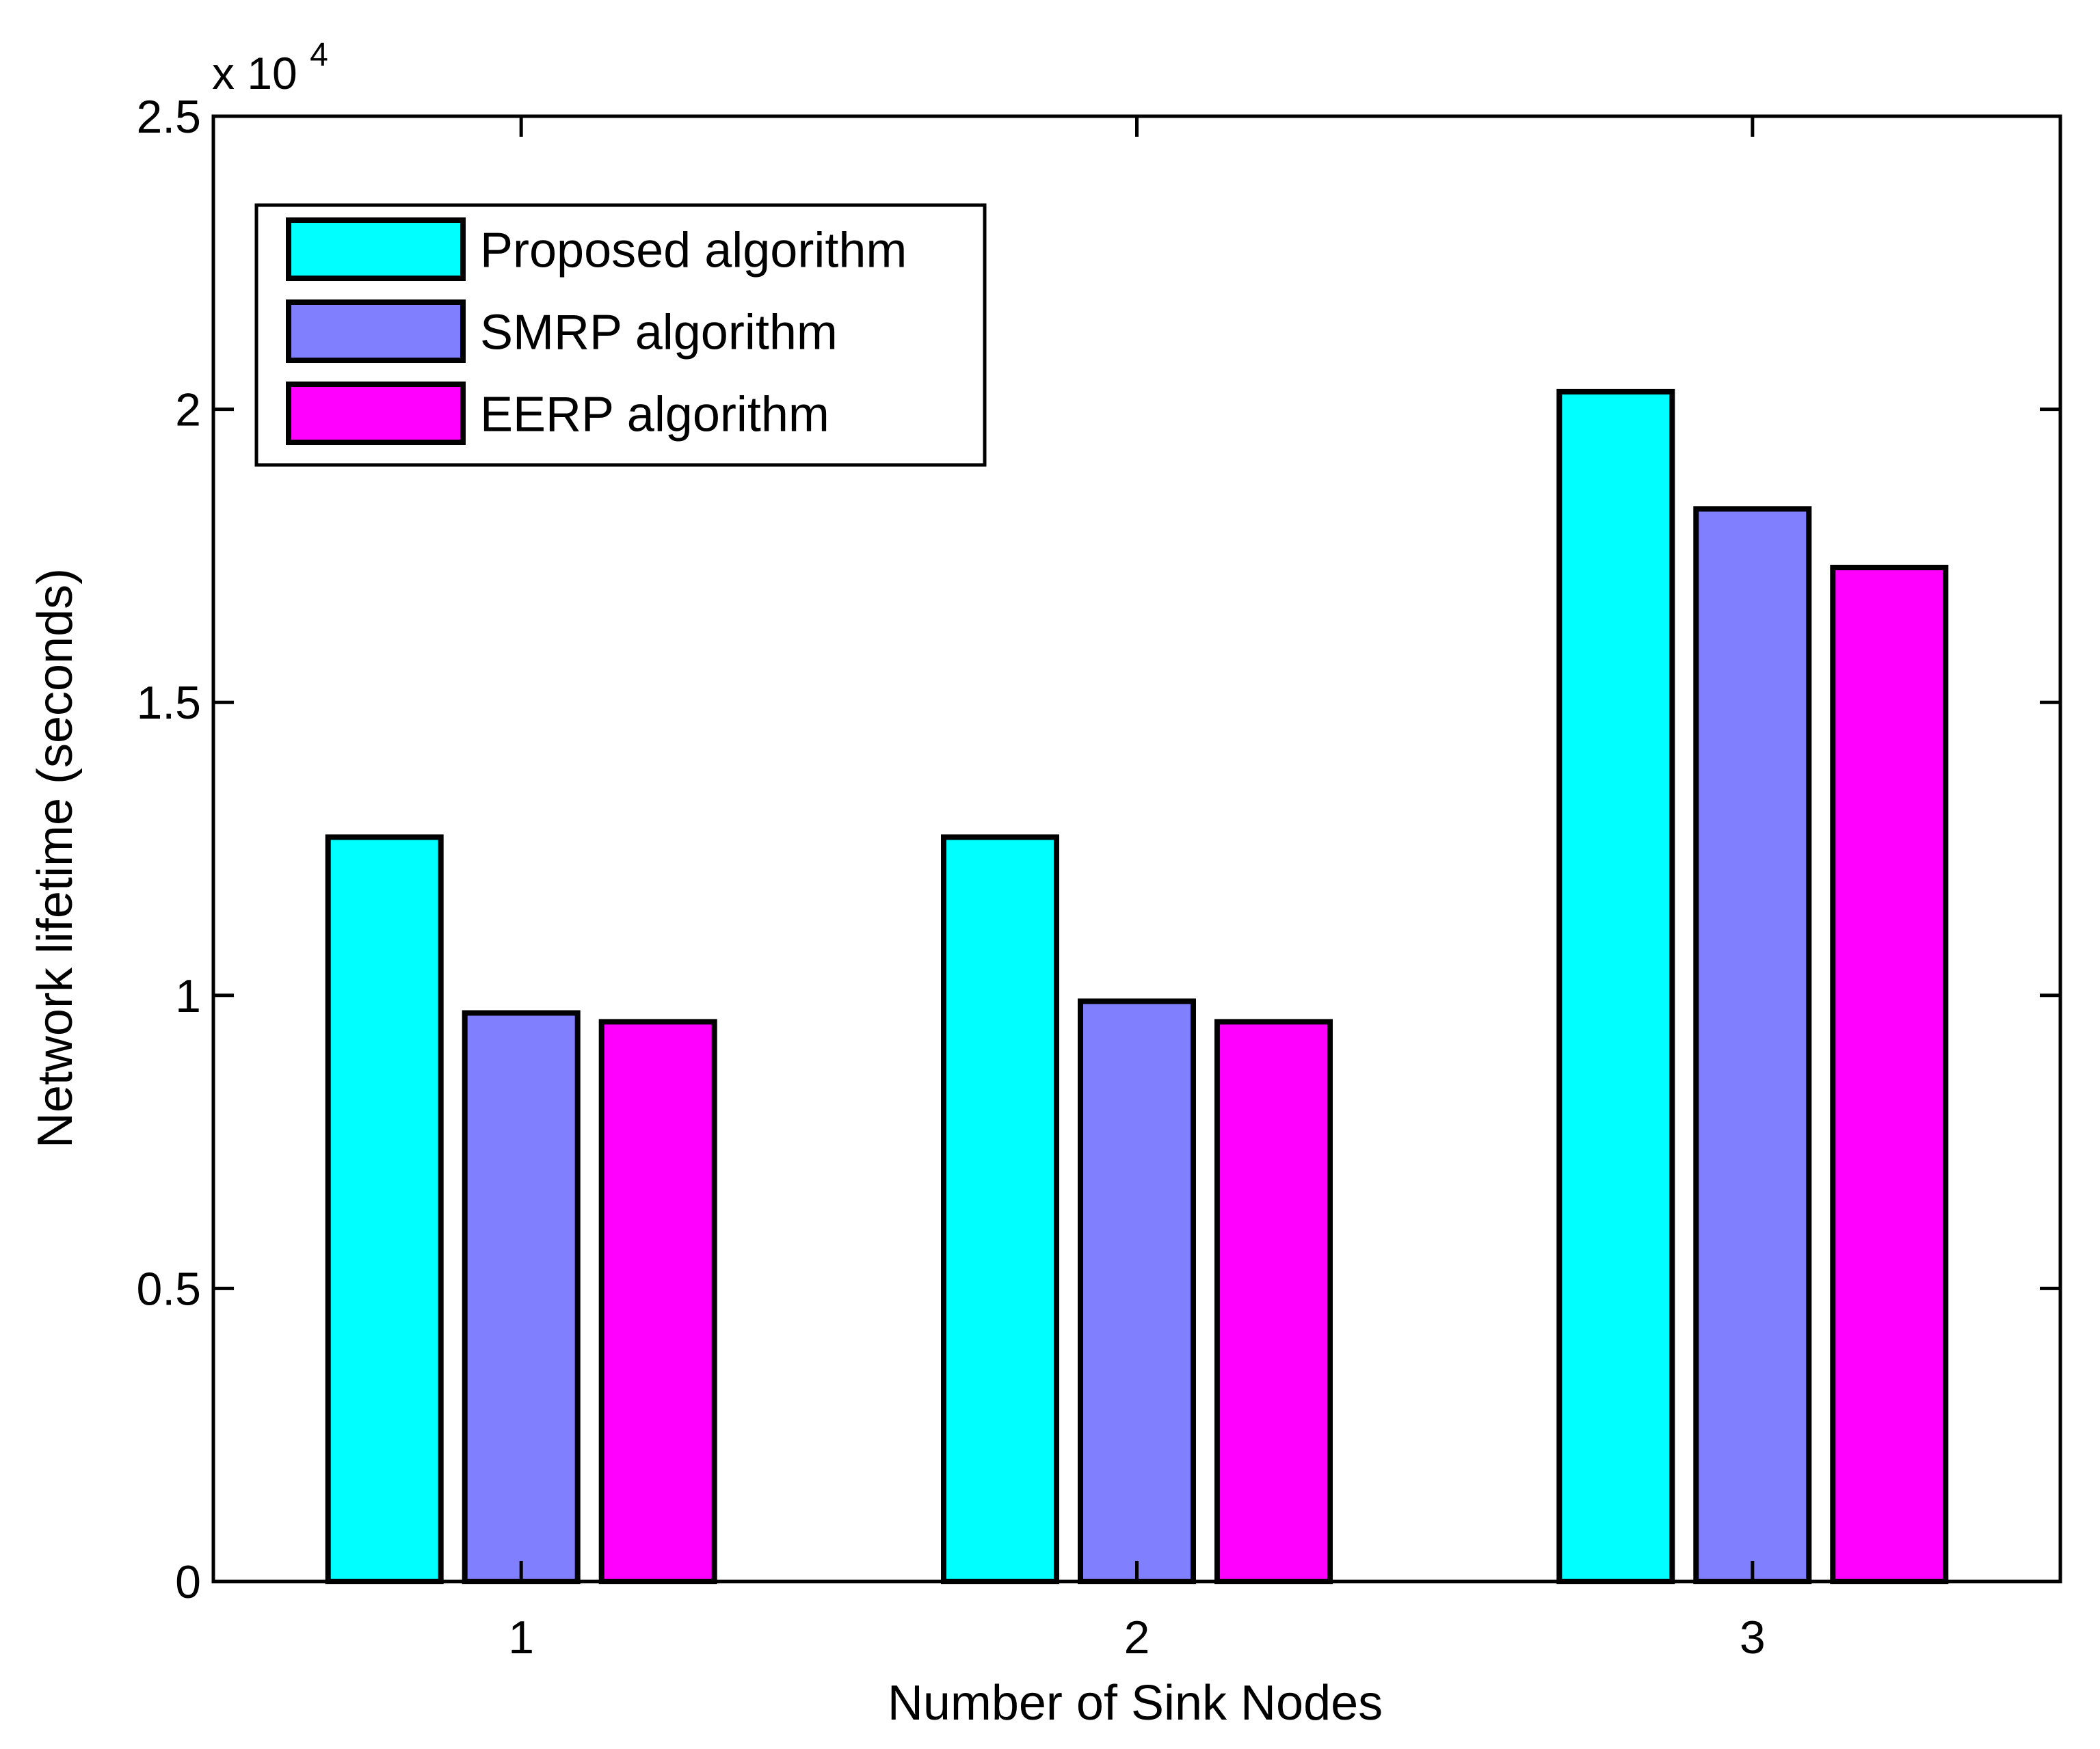  I want to click on x-tick-labels: 1 2 3, so click(1136, 1638).